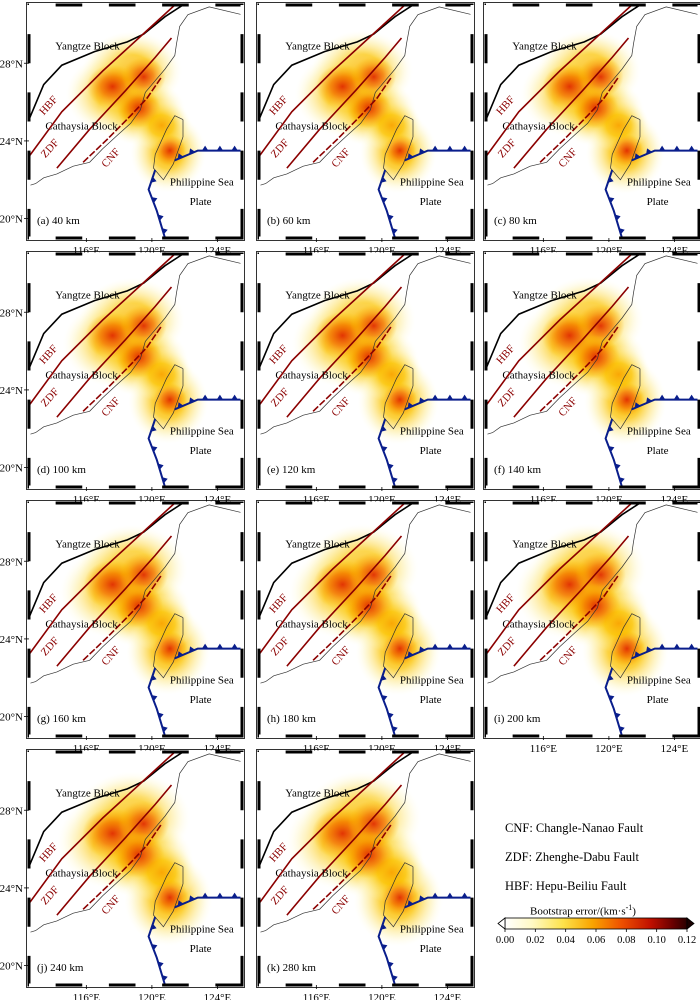 The image size is (700, 1000). Describe the element at coordinates (626, 940) in the screenshot. I see `colorbar-tick-label: 0.08` at that location.